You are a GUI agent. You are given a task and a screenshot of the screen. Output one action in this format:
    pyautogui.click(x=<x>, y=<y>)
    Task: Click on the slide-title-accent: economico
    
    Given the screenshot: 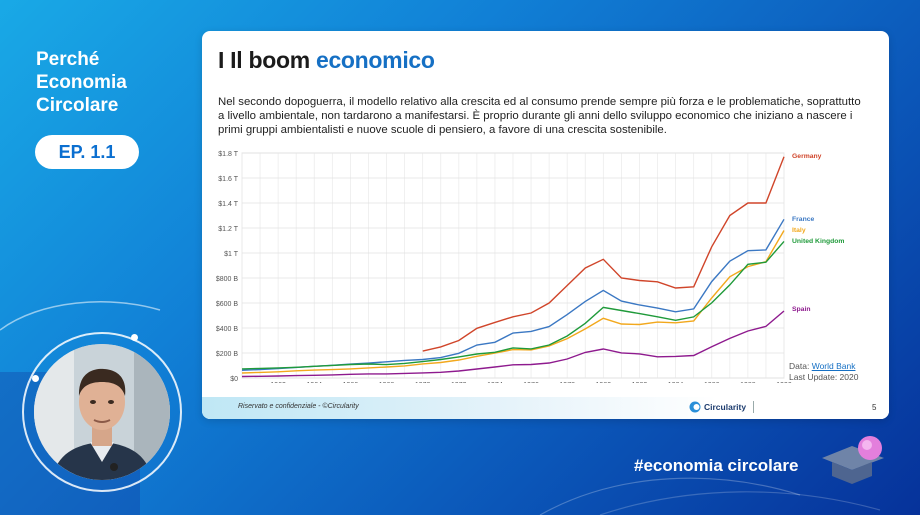 What is the action you would take?
    pyautogui.click(x=375, y=60)
    